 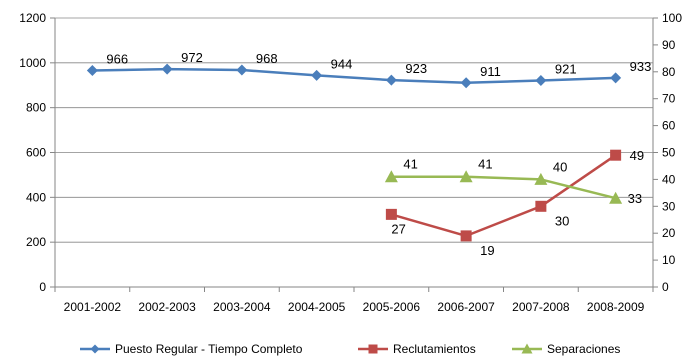 I want to click on x-tick-label: 2001-2002, so click(x=93, y=307).